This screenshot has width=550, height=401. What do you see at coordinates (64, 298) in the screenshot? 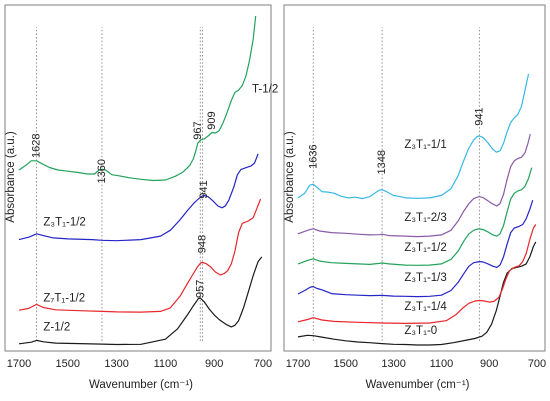
I see `curve-label-2: Z₇T₁-1/2` at bounding box center [64, 298].